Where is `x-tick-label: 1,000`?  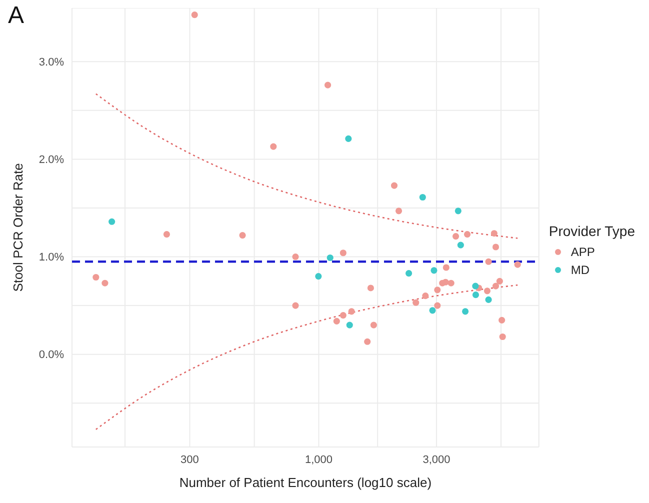
x-tick-label: 1,000 is located at coordinates (318, 460).